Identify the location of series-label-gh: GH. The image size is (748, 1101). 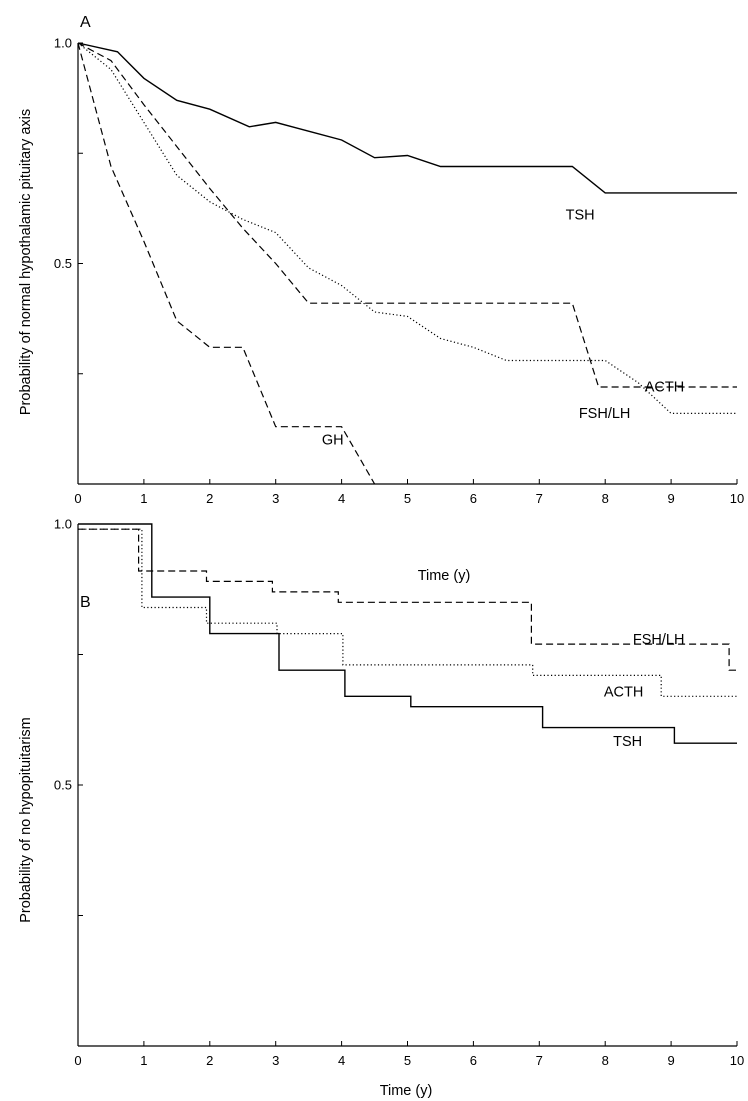
(333, 440).